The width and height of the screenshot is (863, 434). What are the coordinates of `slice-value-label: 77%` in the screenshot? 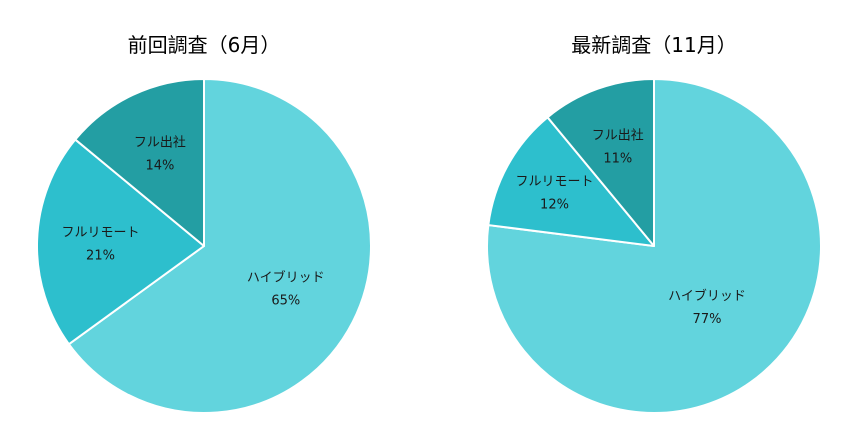 It's located at (707, 319).